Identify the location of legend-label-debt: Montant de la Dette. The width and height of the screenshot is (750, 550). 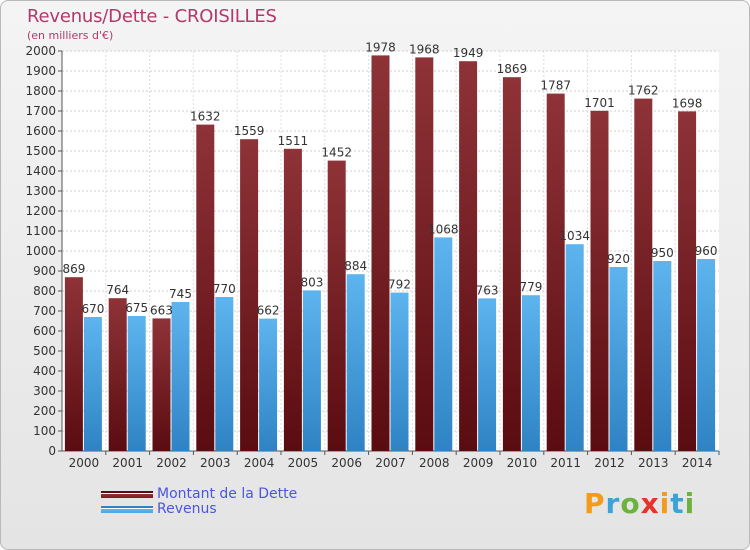
(227, 494).